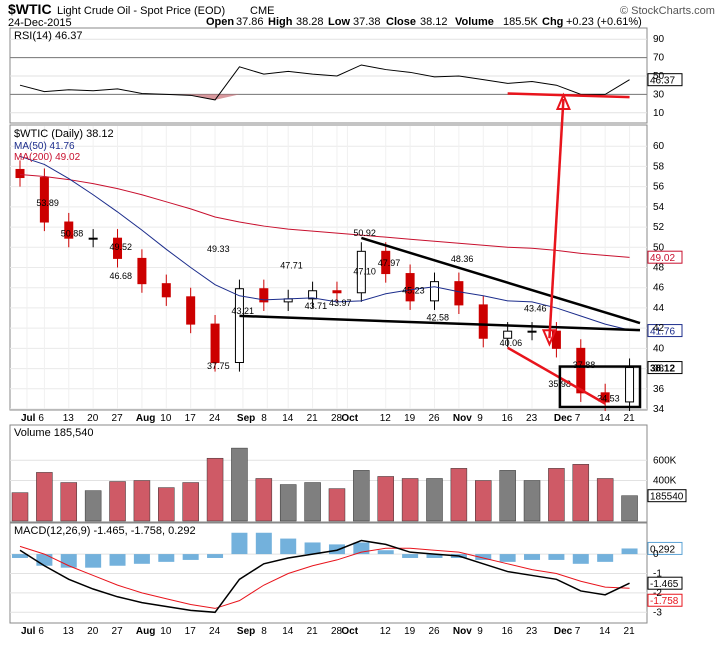  Describe the element at coordinates (410, 631) in the screenshot. I see `x-axis-label-lower: 19` at that location.